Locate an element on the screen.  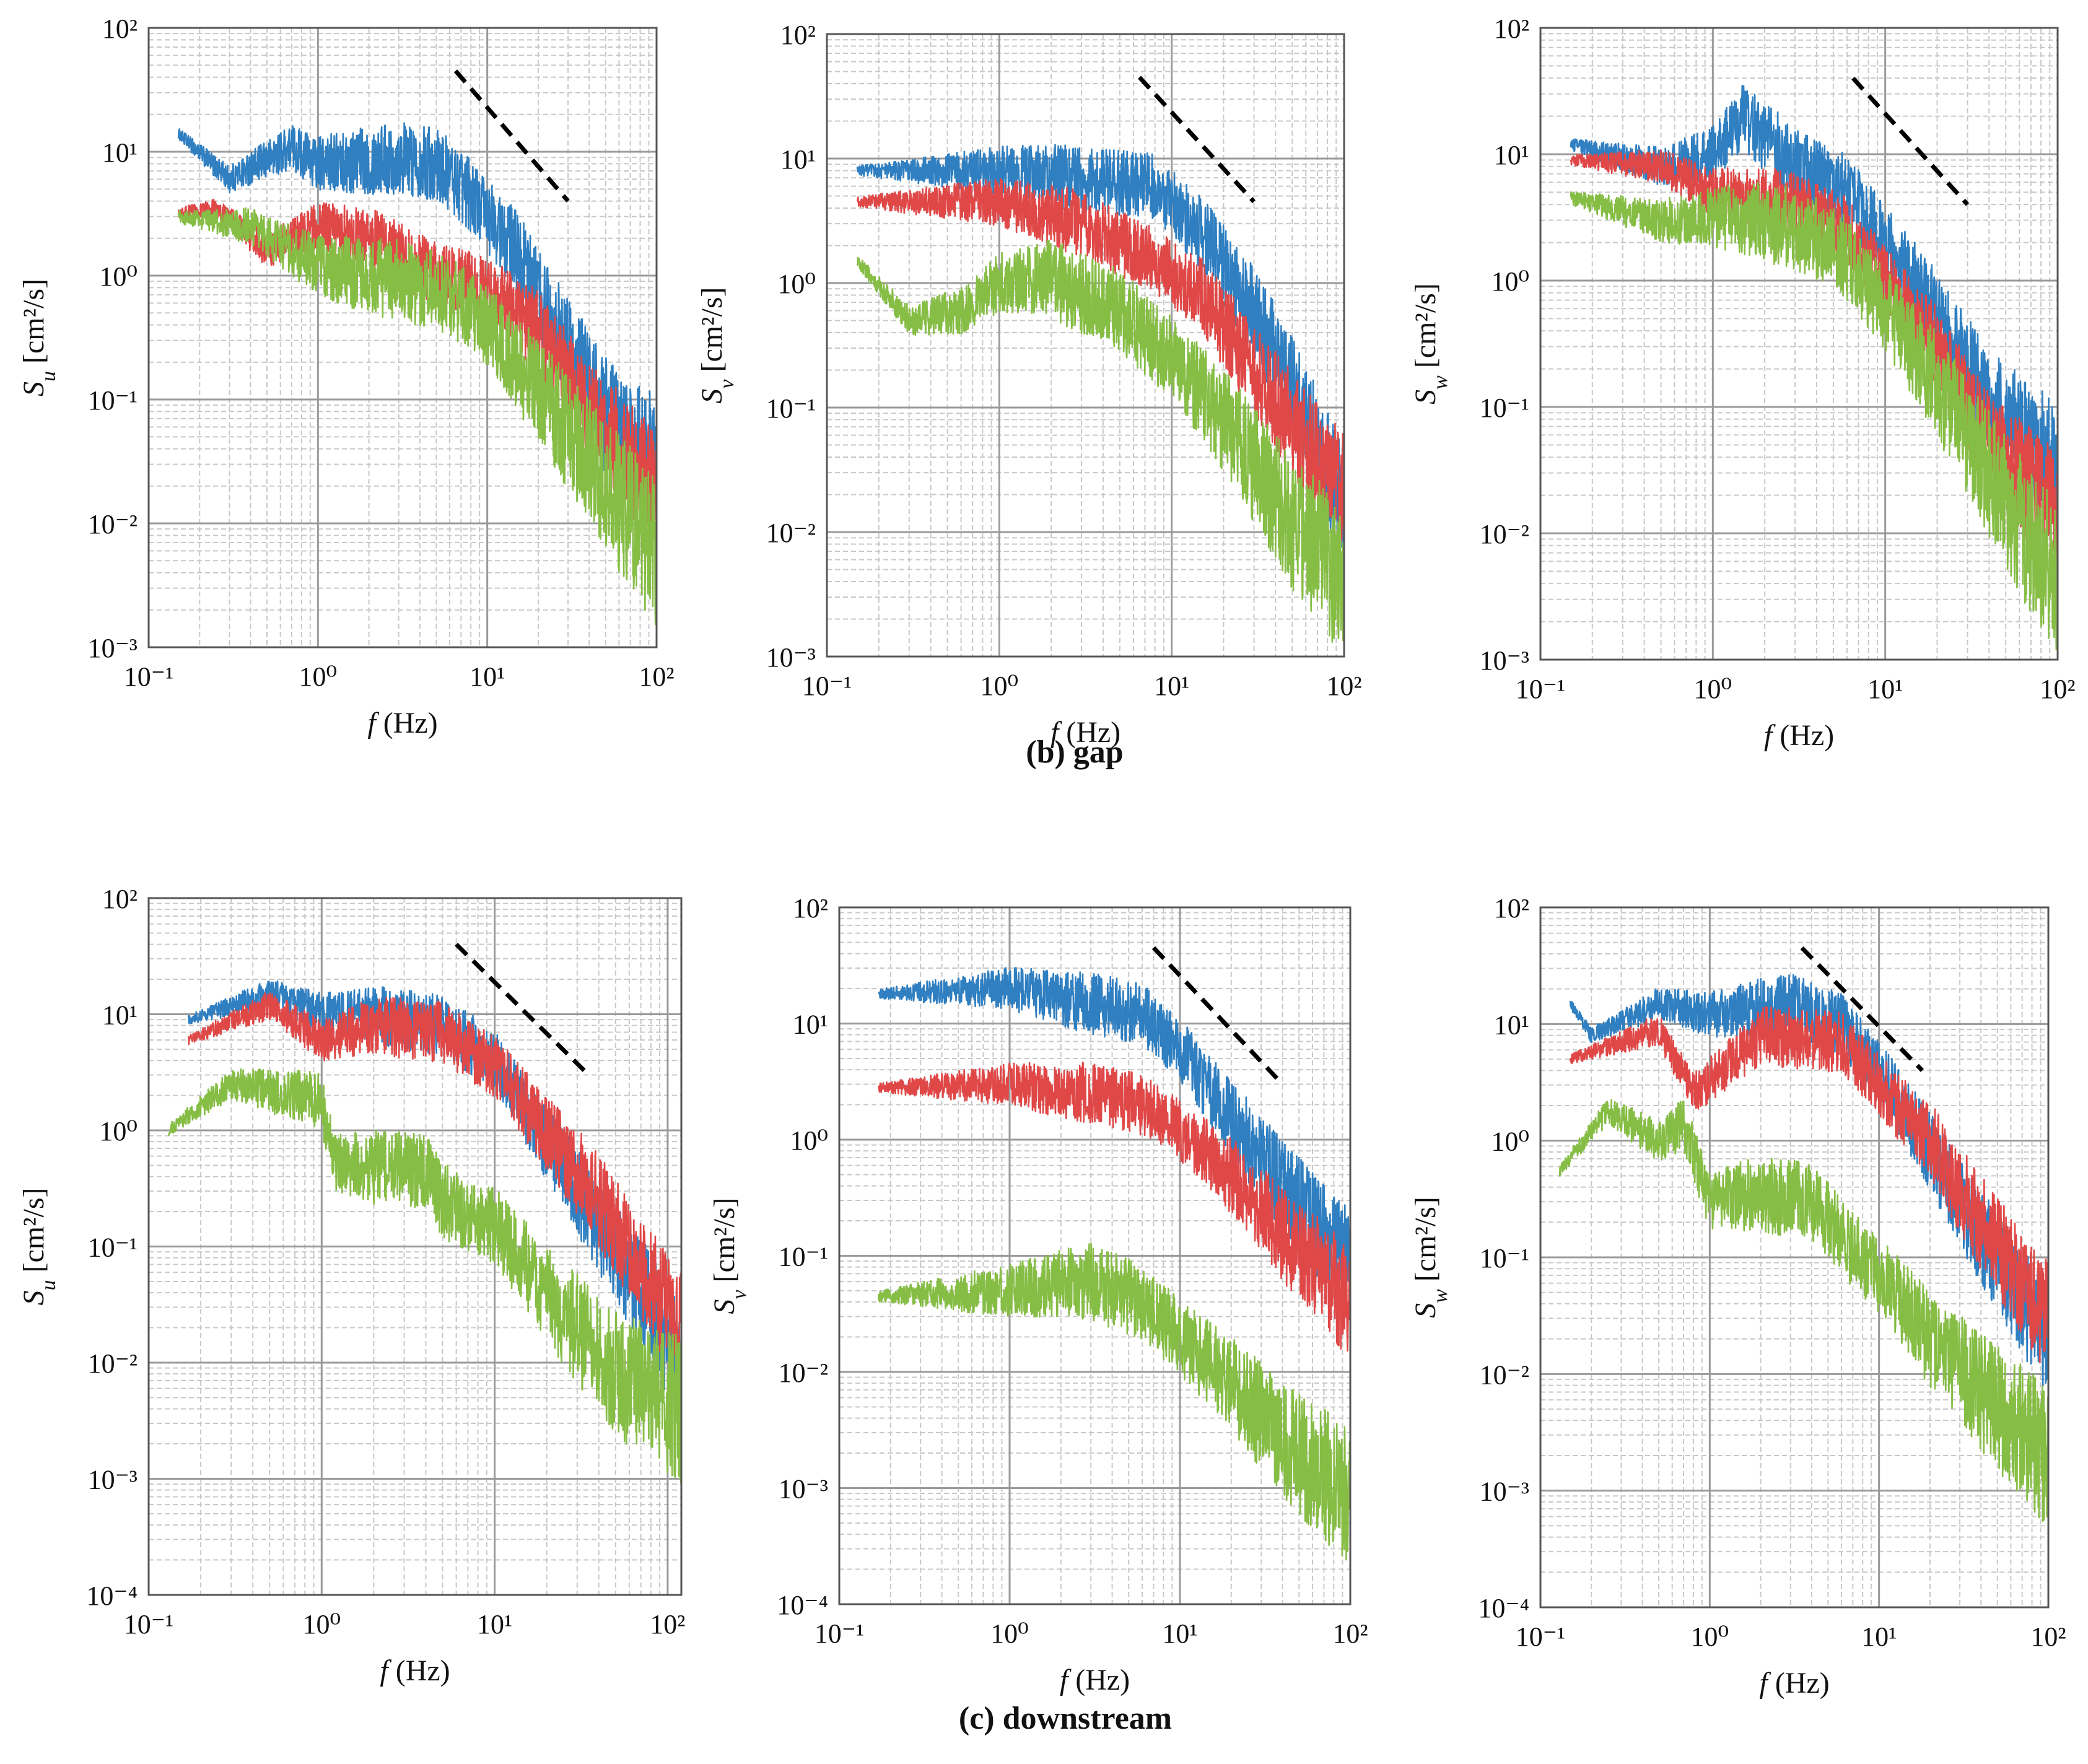
series-red-down-v is located at coordinates (1114, 1206).